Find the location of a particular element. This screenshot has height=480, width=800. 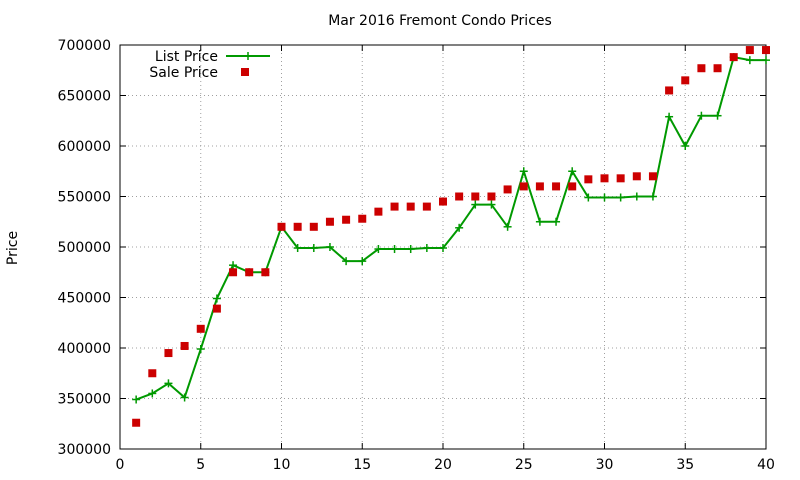

x-tick-label: 35 is located at coordinates (685, 465).